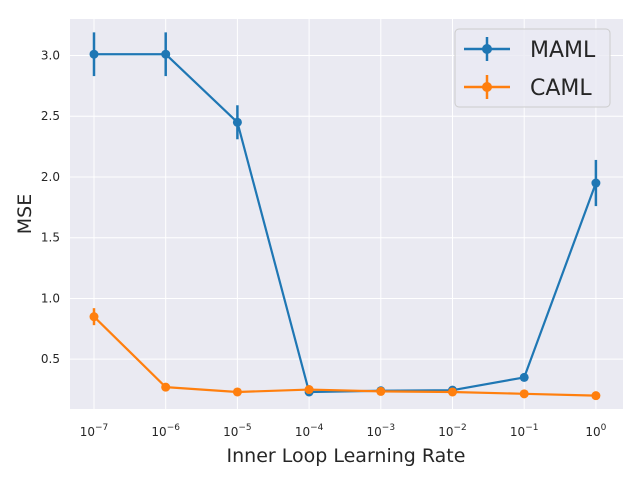  What do you see at coordinates (25, 214) in the screenshot?
I see `y-axis-label: MSE` at bounding box center [25, 214].